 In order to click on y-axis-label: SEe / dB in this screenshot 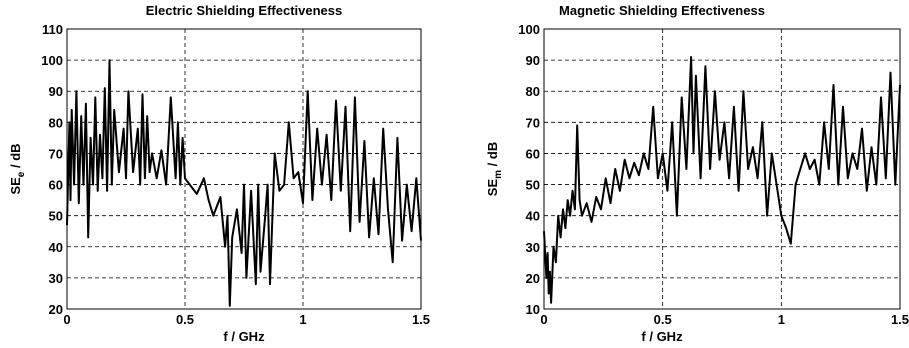, I will do `click(17, 168)`.